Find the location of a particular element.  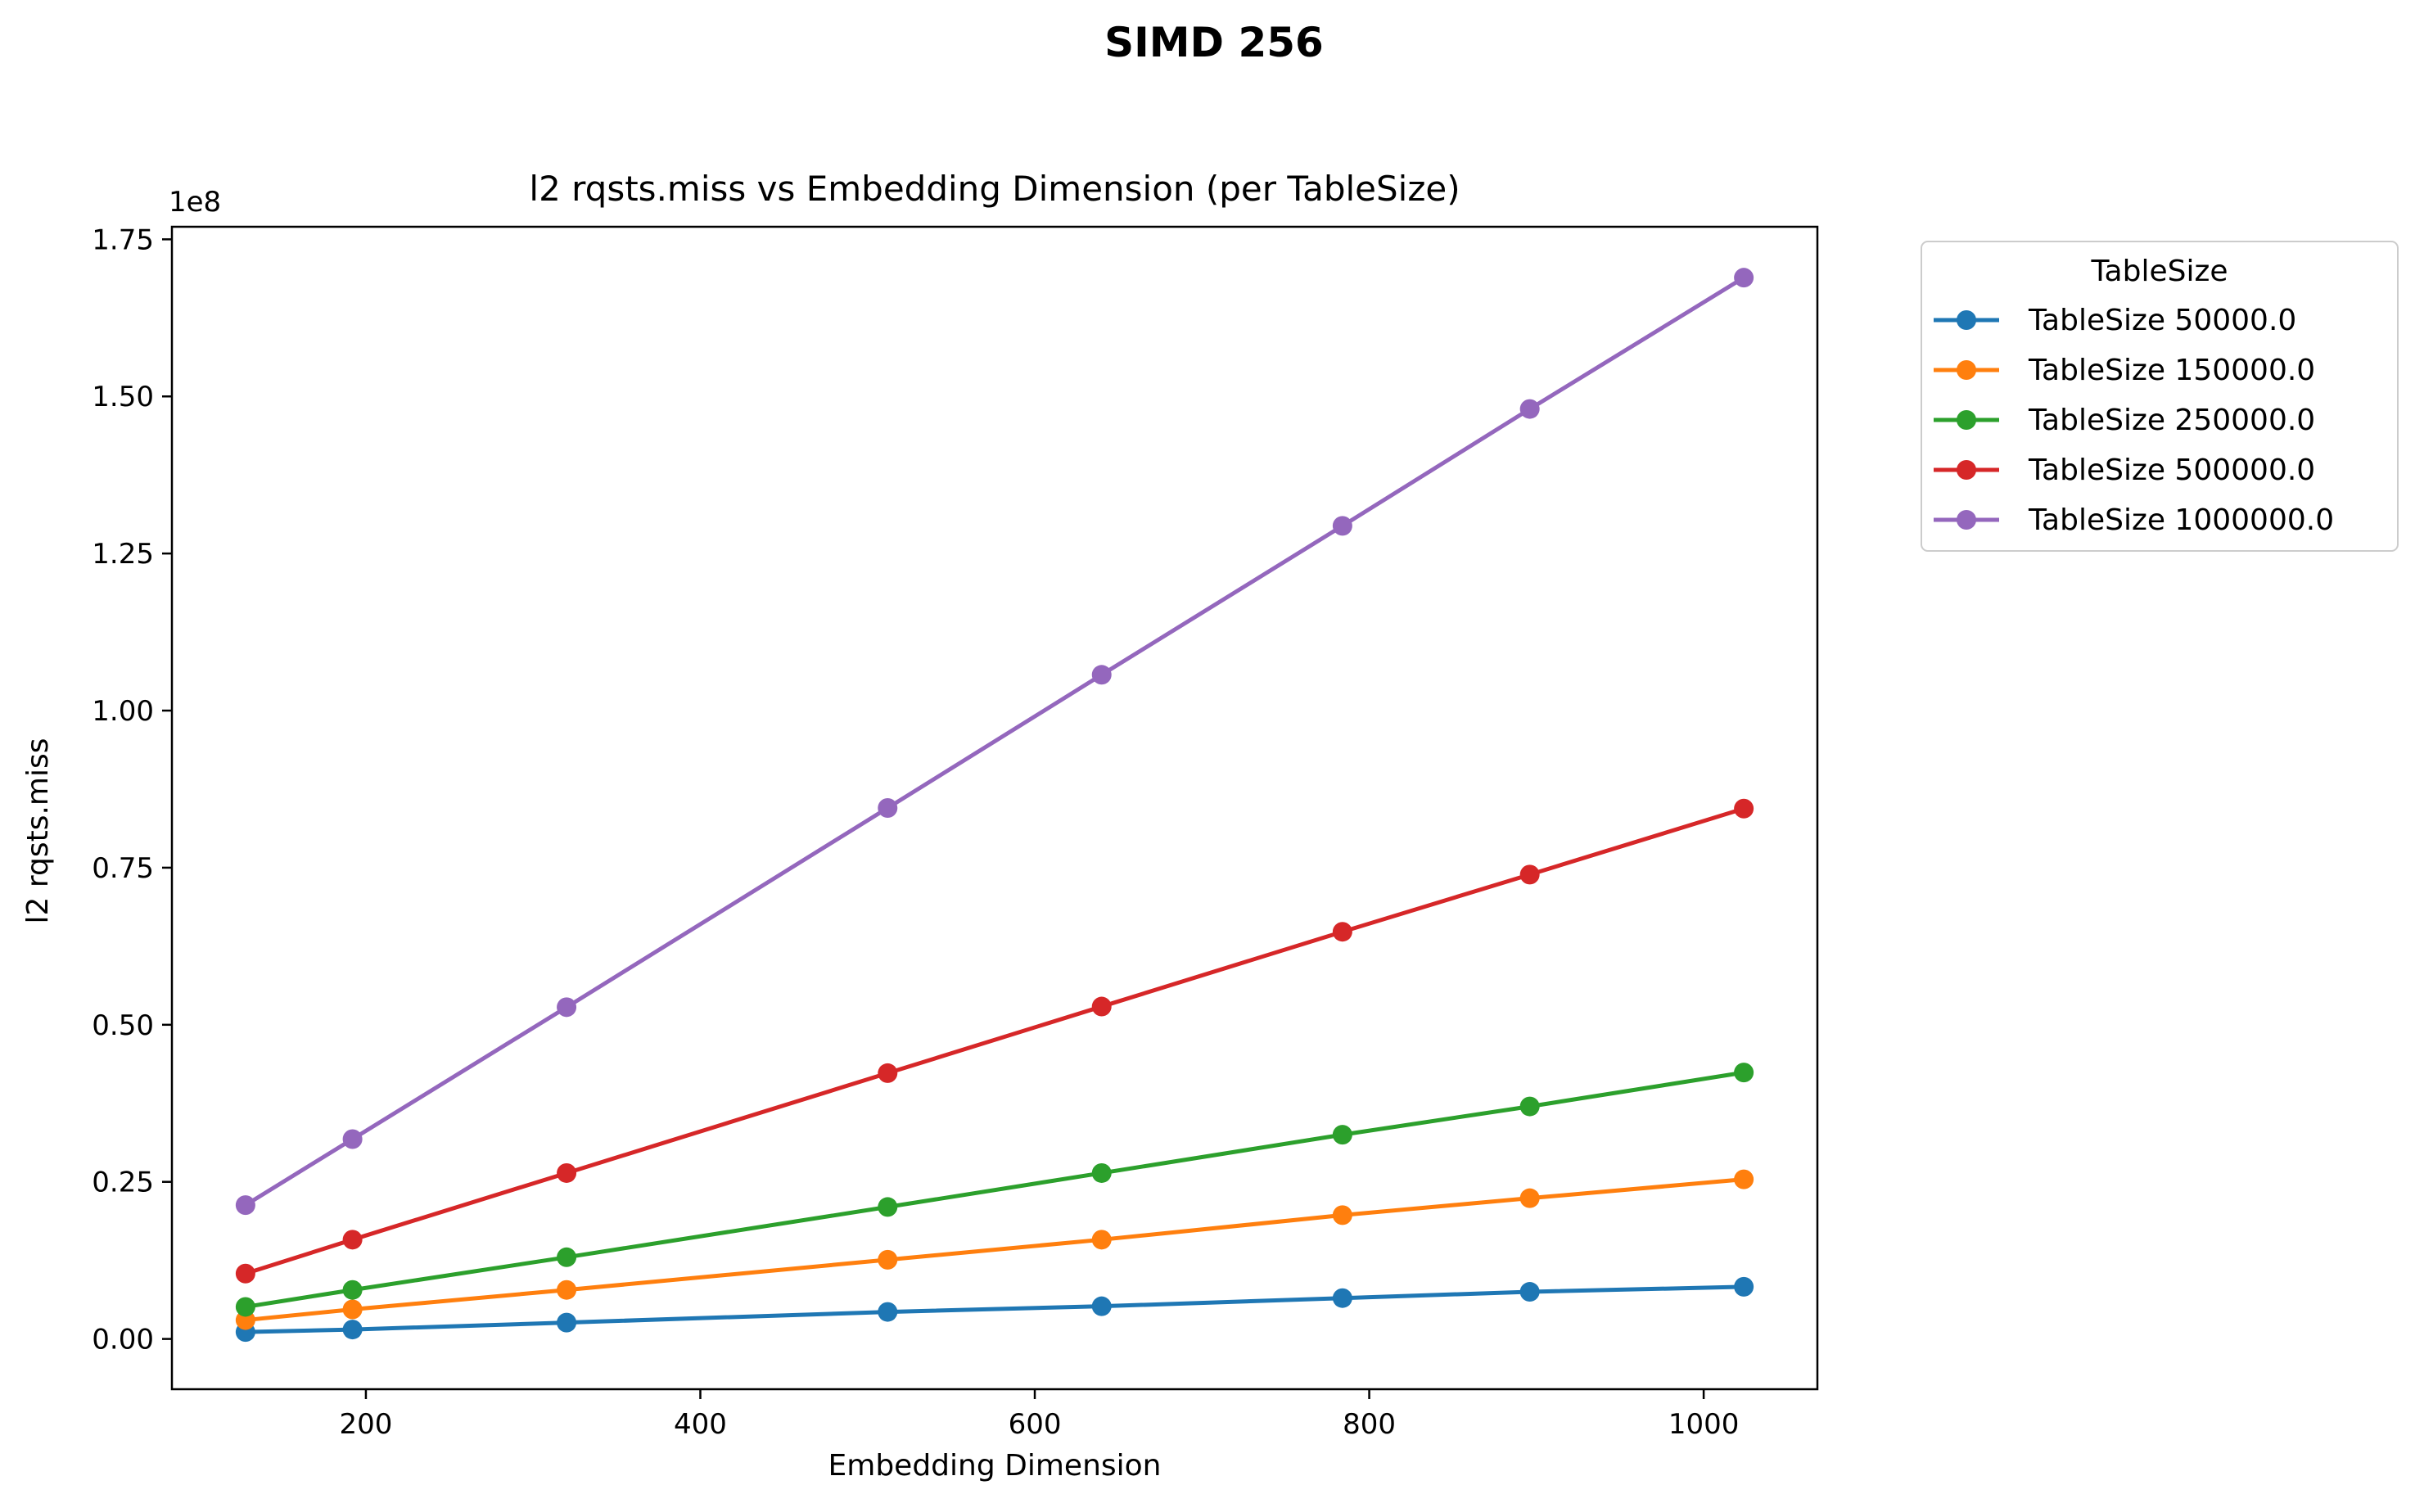

legend-item: TableSize 250000.0 is located at coordinates (2124, 420).